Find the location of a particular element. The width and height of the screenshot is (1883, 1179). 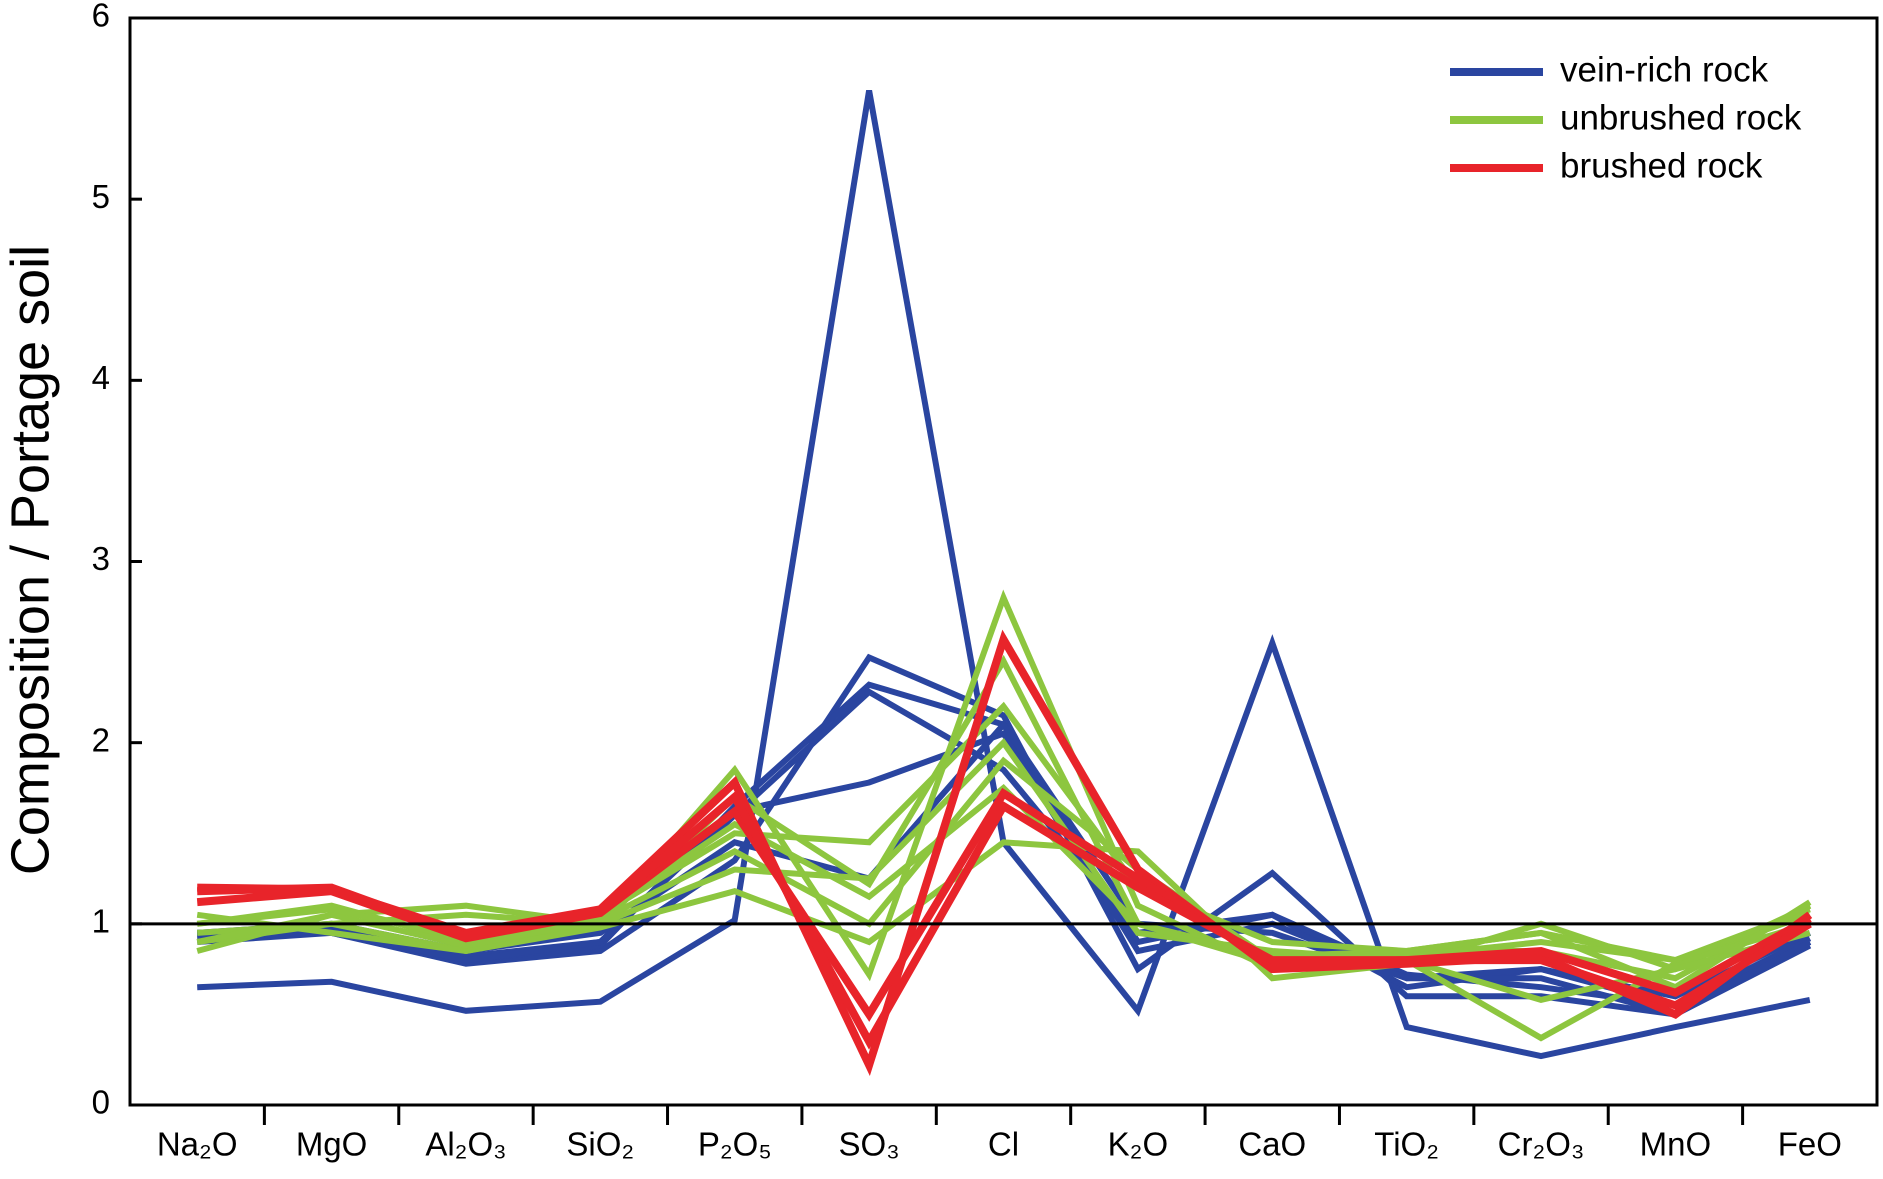

x-tick-label: TiO₂ is located at coordinates (1406, 1144).